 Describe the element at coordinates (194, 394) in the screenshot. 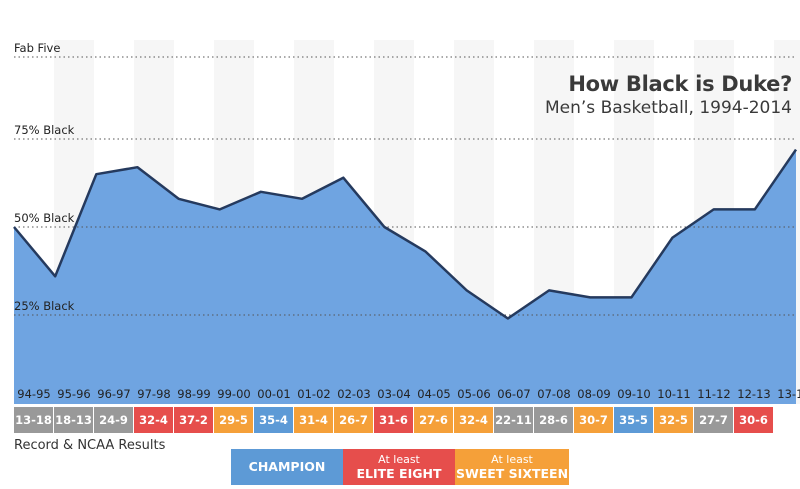

I see `season-label: 98-99` at that location.